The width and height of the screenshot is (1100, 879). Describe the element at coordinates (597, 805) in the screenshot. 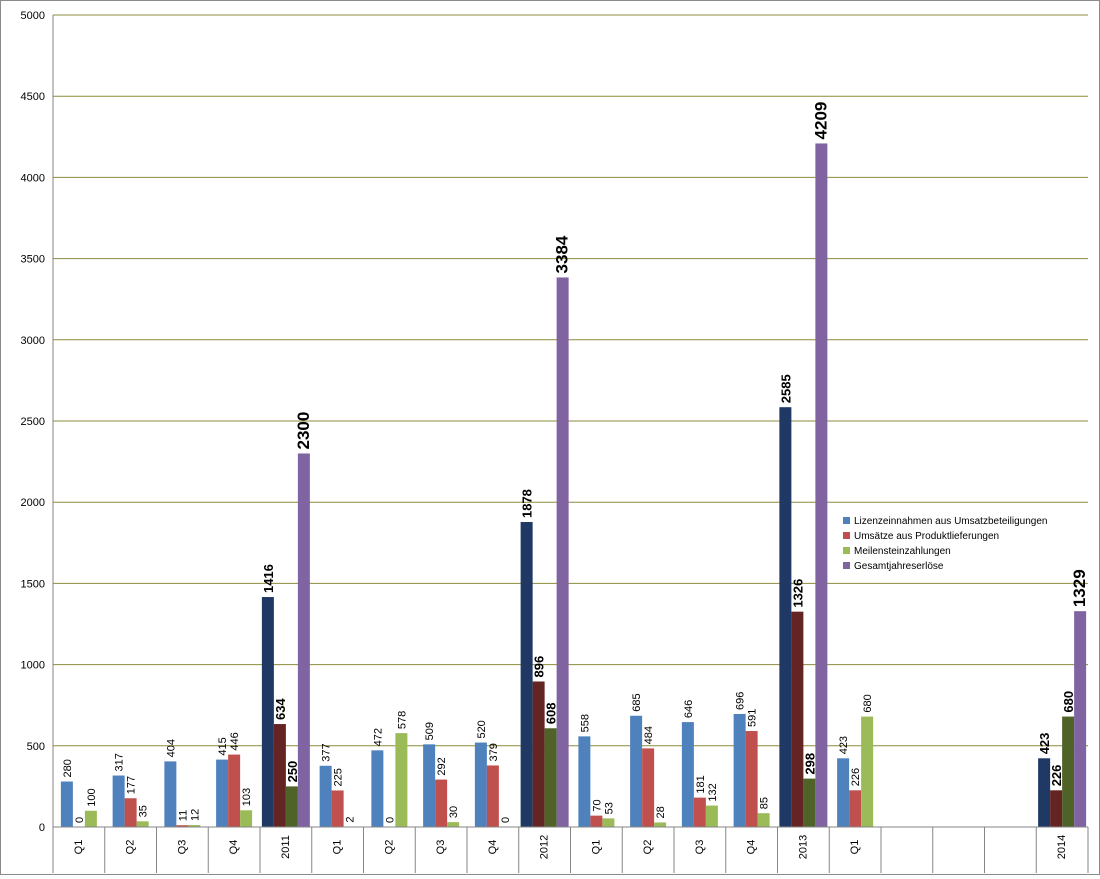

I see `data-label: 70` at that location.